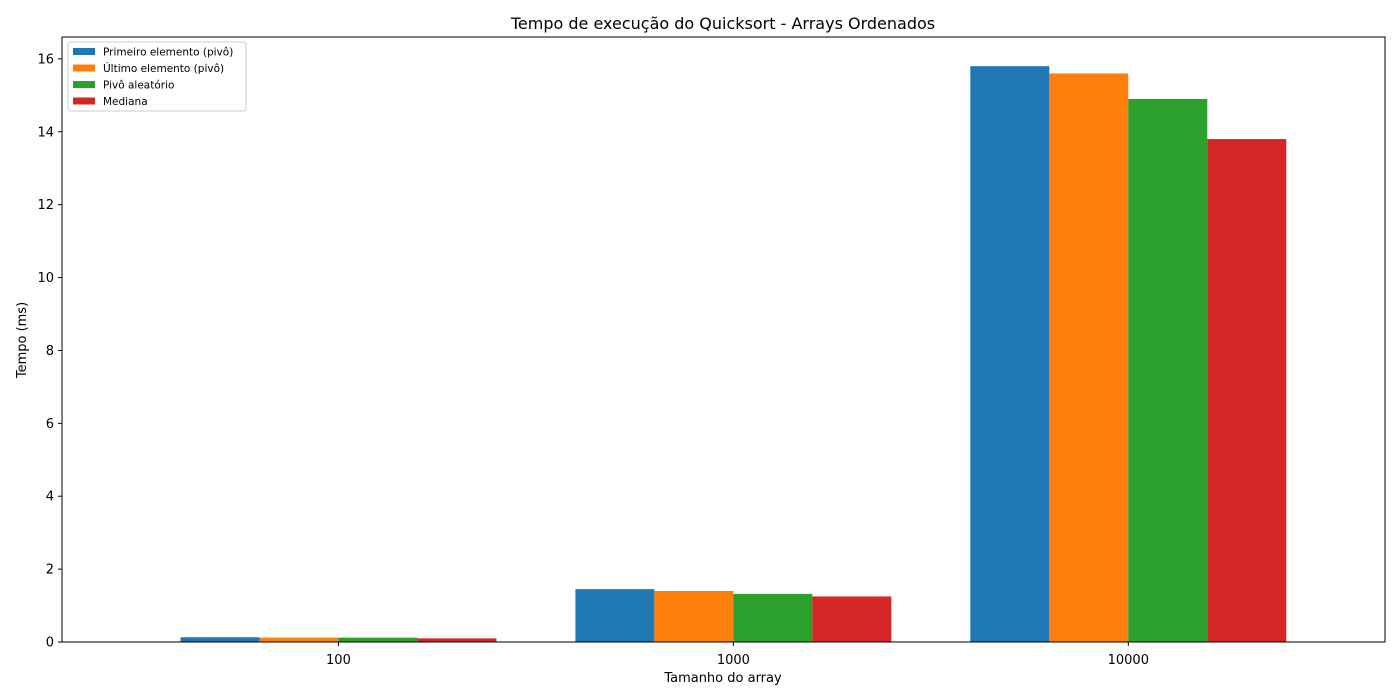 The width and height of the screenshot is (1400, 700). What do you see at coordinates (45, 205) in the screenshot?
I see `y-tick-label: 12` at bounding box center [45, 205].